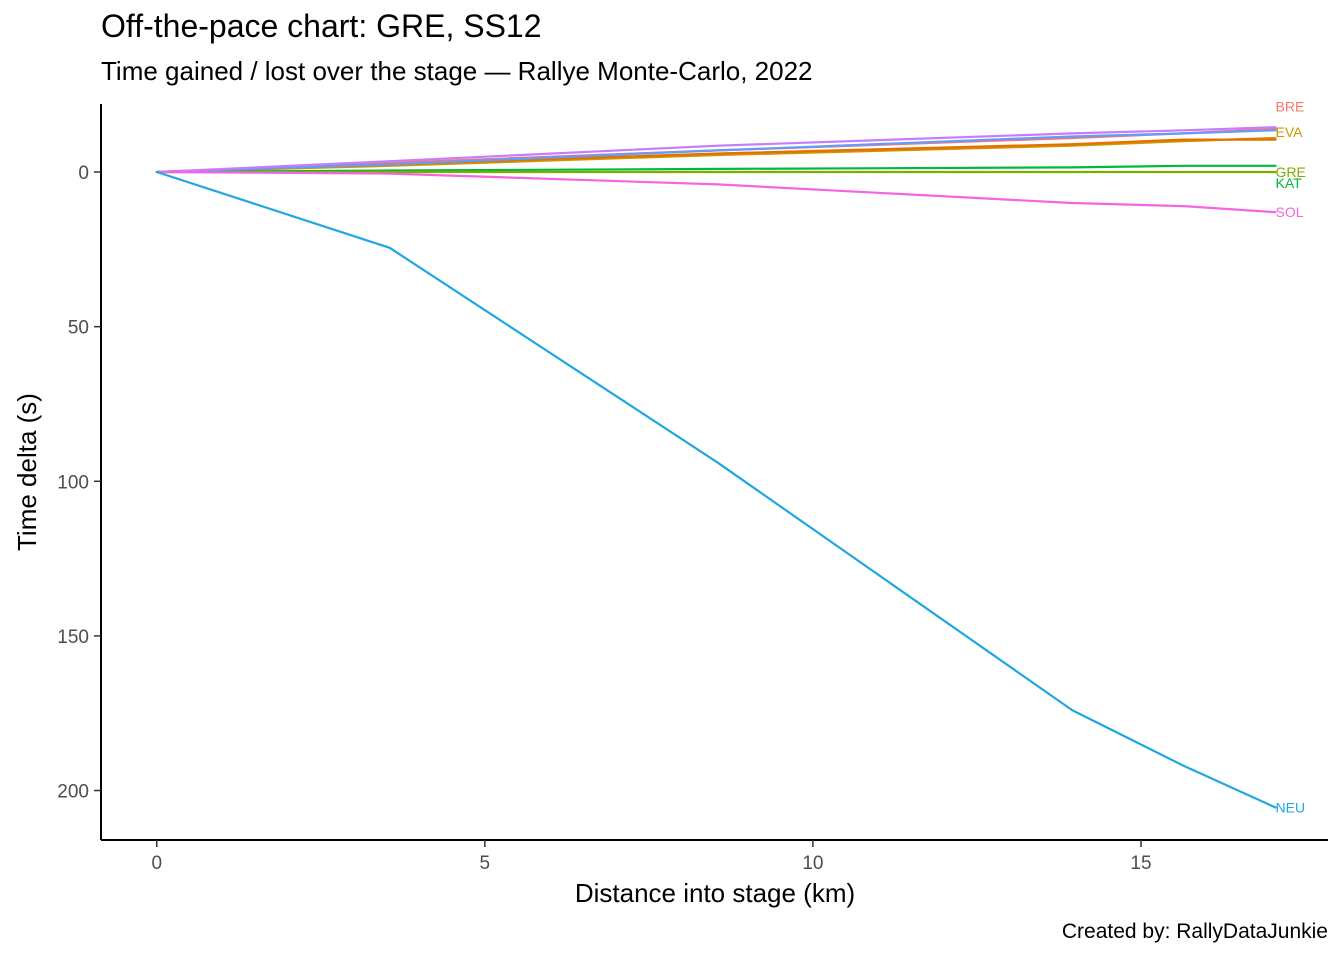 Image resolution: width=1344 pixels, height=960 pixels. I want to click on series-label-kat: KAT, so click(1289, 183).